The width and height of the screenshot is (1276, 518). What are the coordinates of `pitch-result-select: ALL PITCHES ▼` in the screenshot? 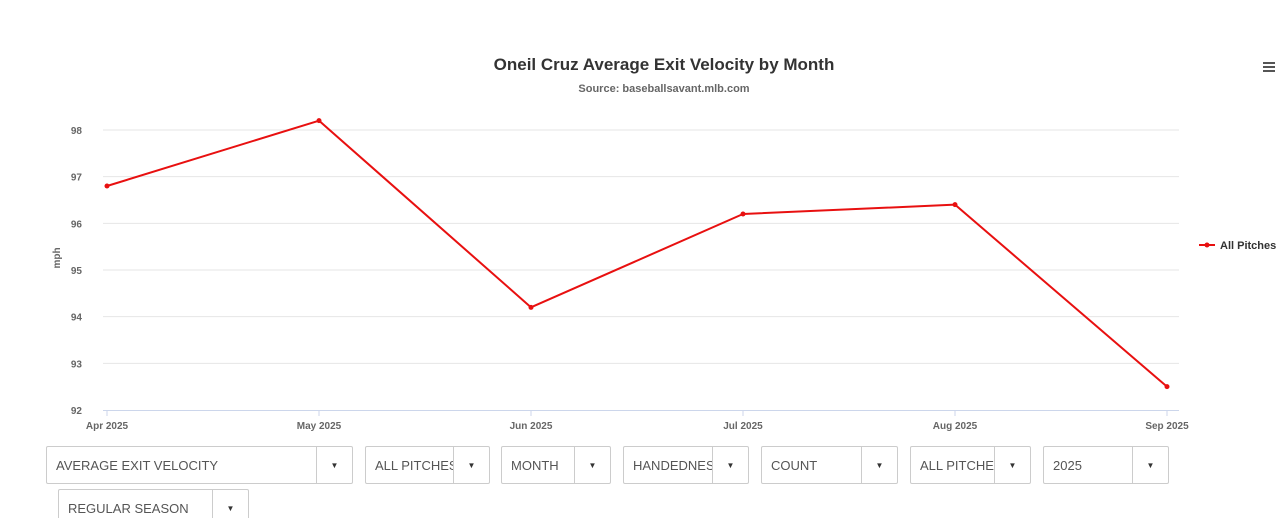 It's located at (970, 465).